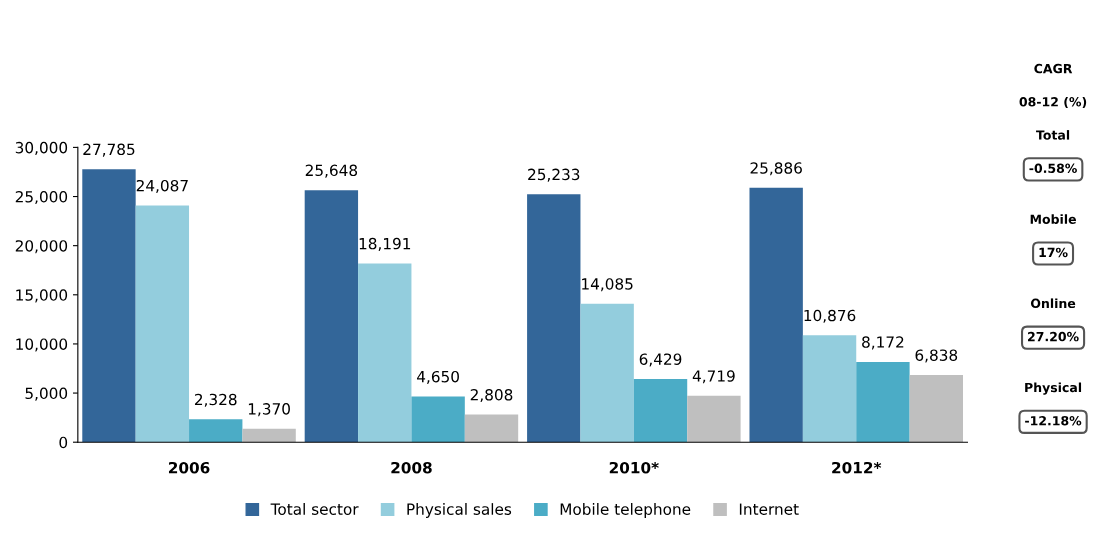  I want to click on text: Online, so click(1053, 303).